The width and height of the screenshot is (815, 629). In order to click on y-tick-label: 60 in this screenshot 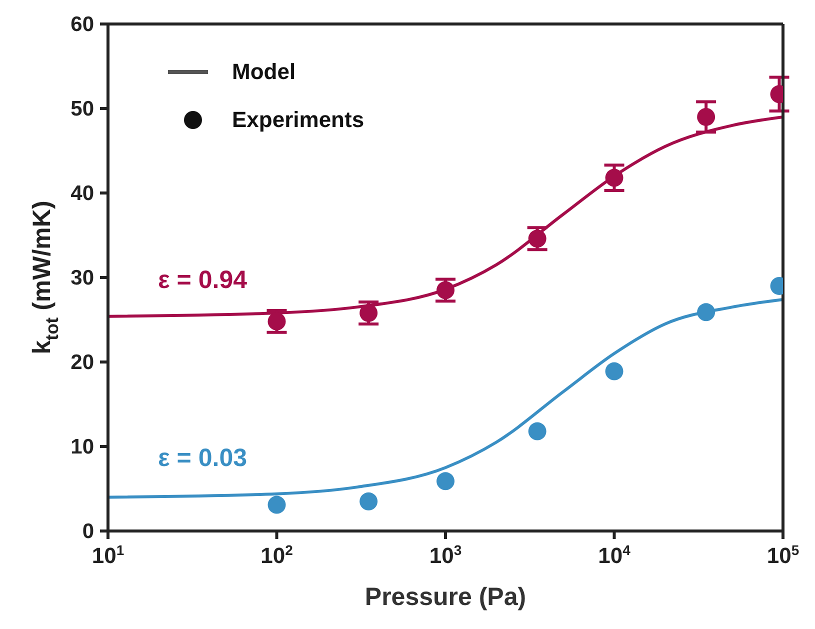, I will do `click(82, 24)`.